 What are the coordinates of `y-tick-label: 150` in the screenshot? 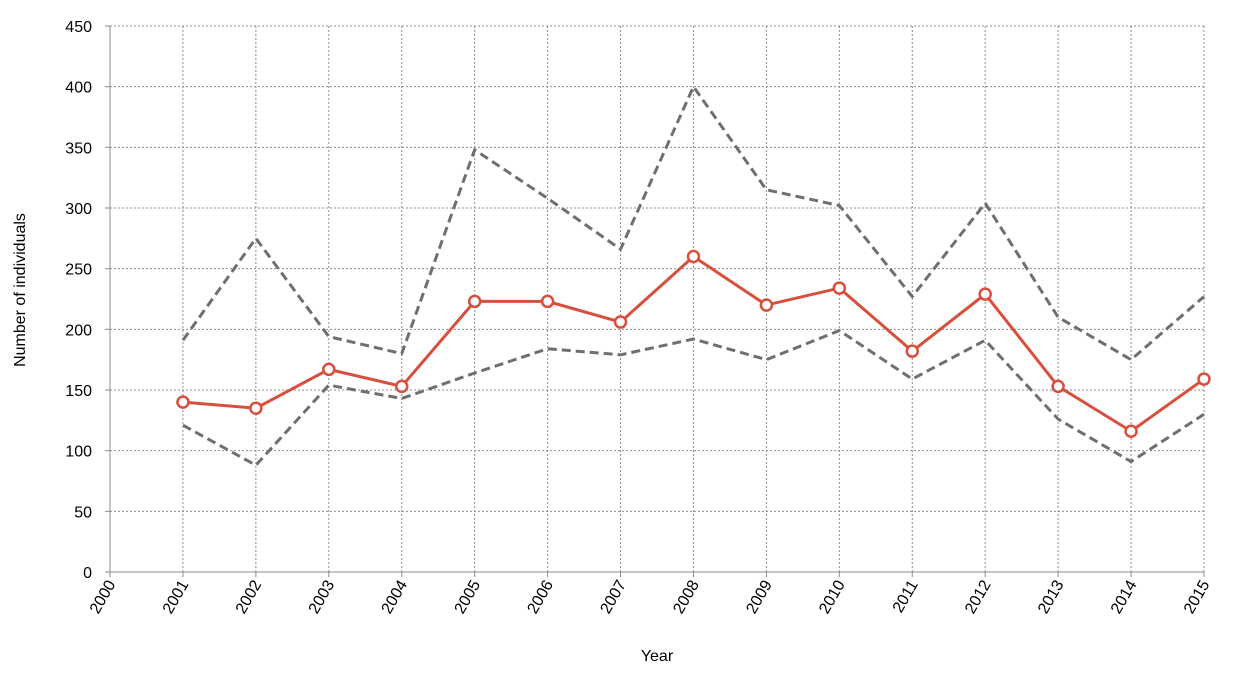 It's located at (78, 391).